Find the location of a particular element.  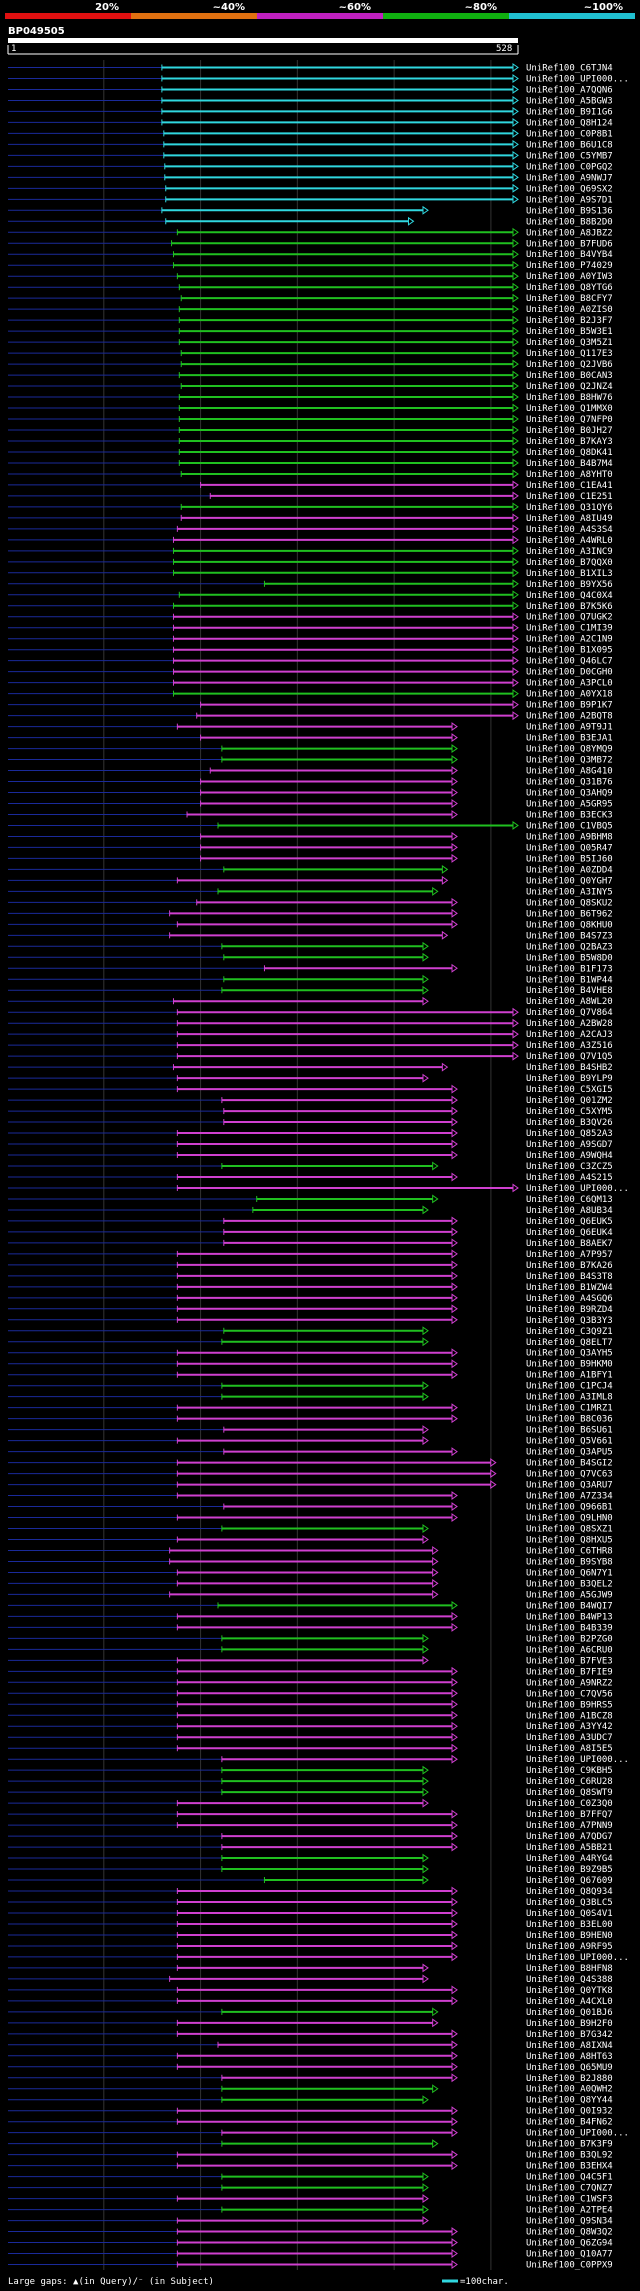

hit-label: UniRef100_B5IJ60 is located at coordinates (569, 859).